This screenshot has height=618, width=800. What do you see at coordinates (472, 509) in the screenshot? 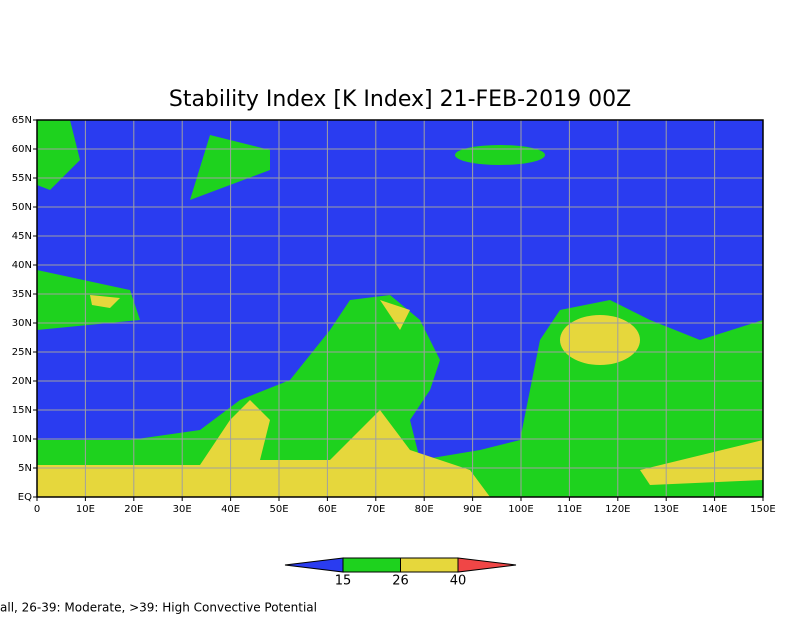
I see `x-tick-label: 90E` at bounding box center [472, 509].